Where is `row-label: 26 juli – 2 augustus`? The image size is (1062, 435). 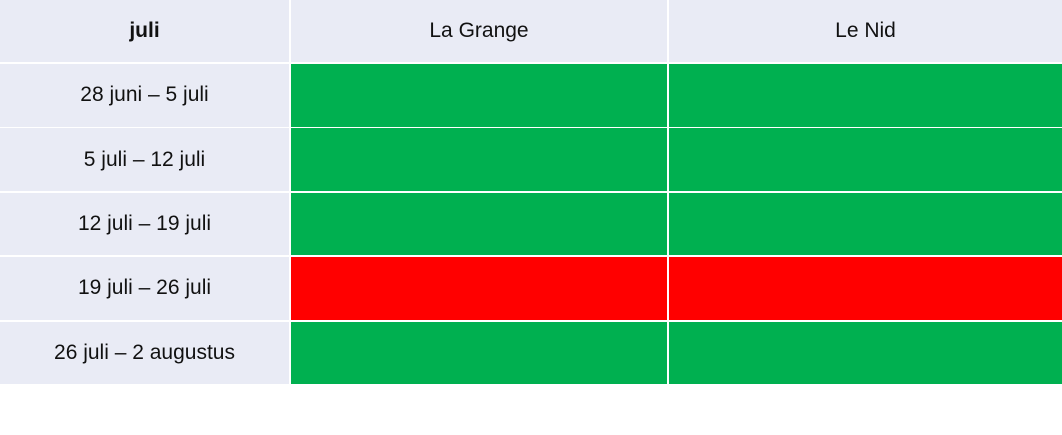
row-label: 26 juli – 2 augustus is located at coordinates (144, 353).